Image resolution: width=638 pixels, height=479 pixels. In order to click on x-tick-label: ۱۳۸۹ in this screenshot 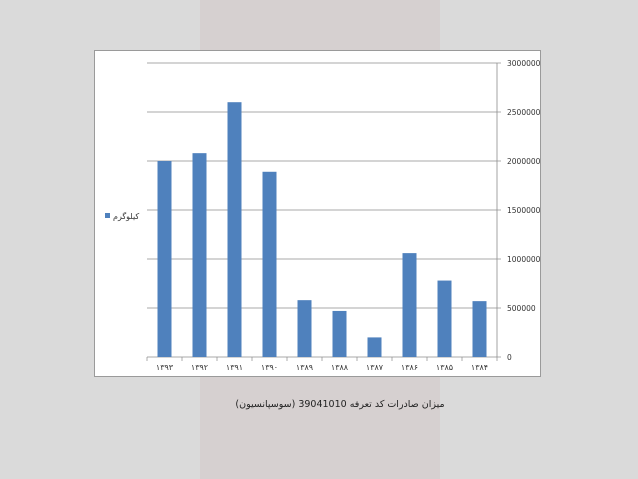, I will do `click(304, 367)`.